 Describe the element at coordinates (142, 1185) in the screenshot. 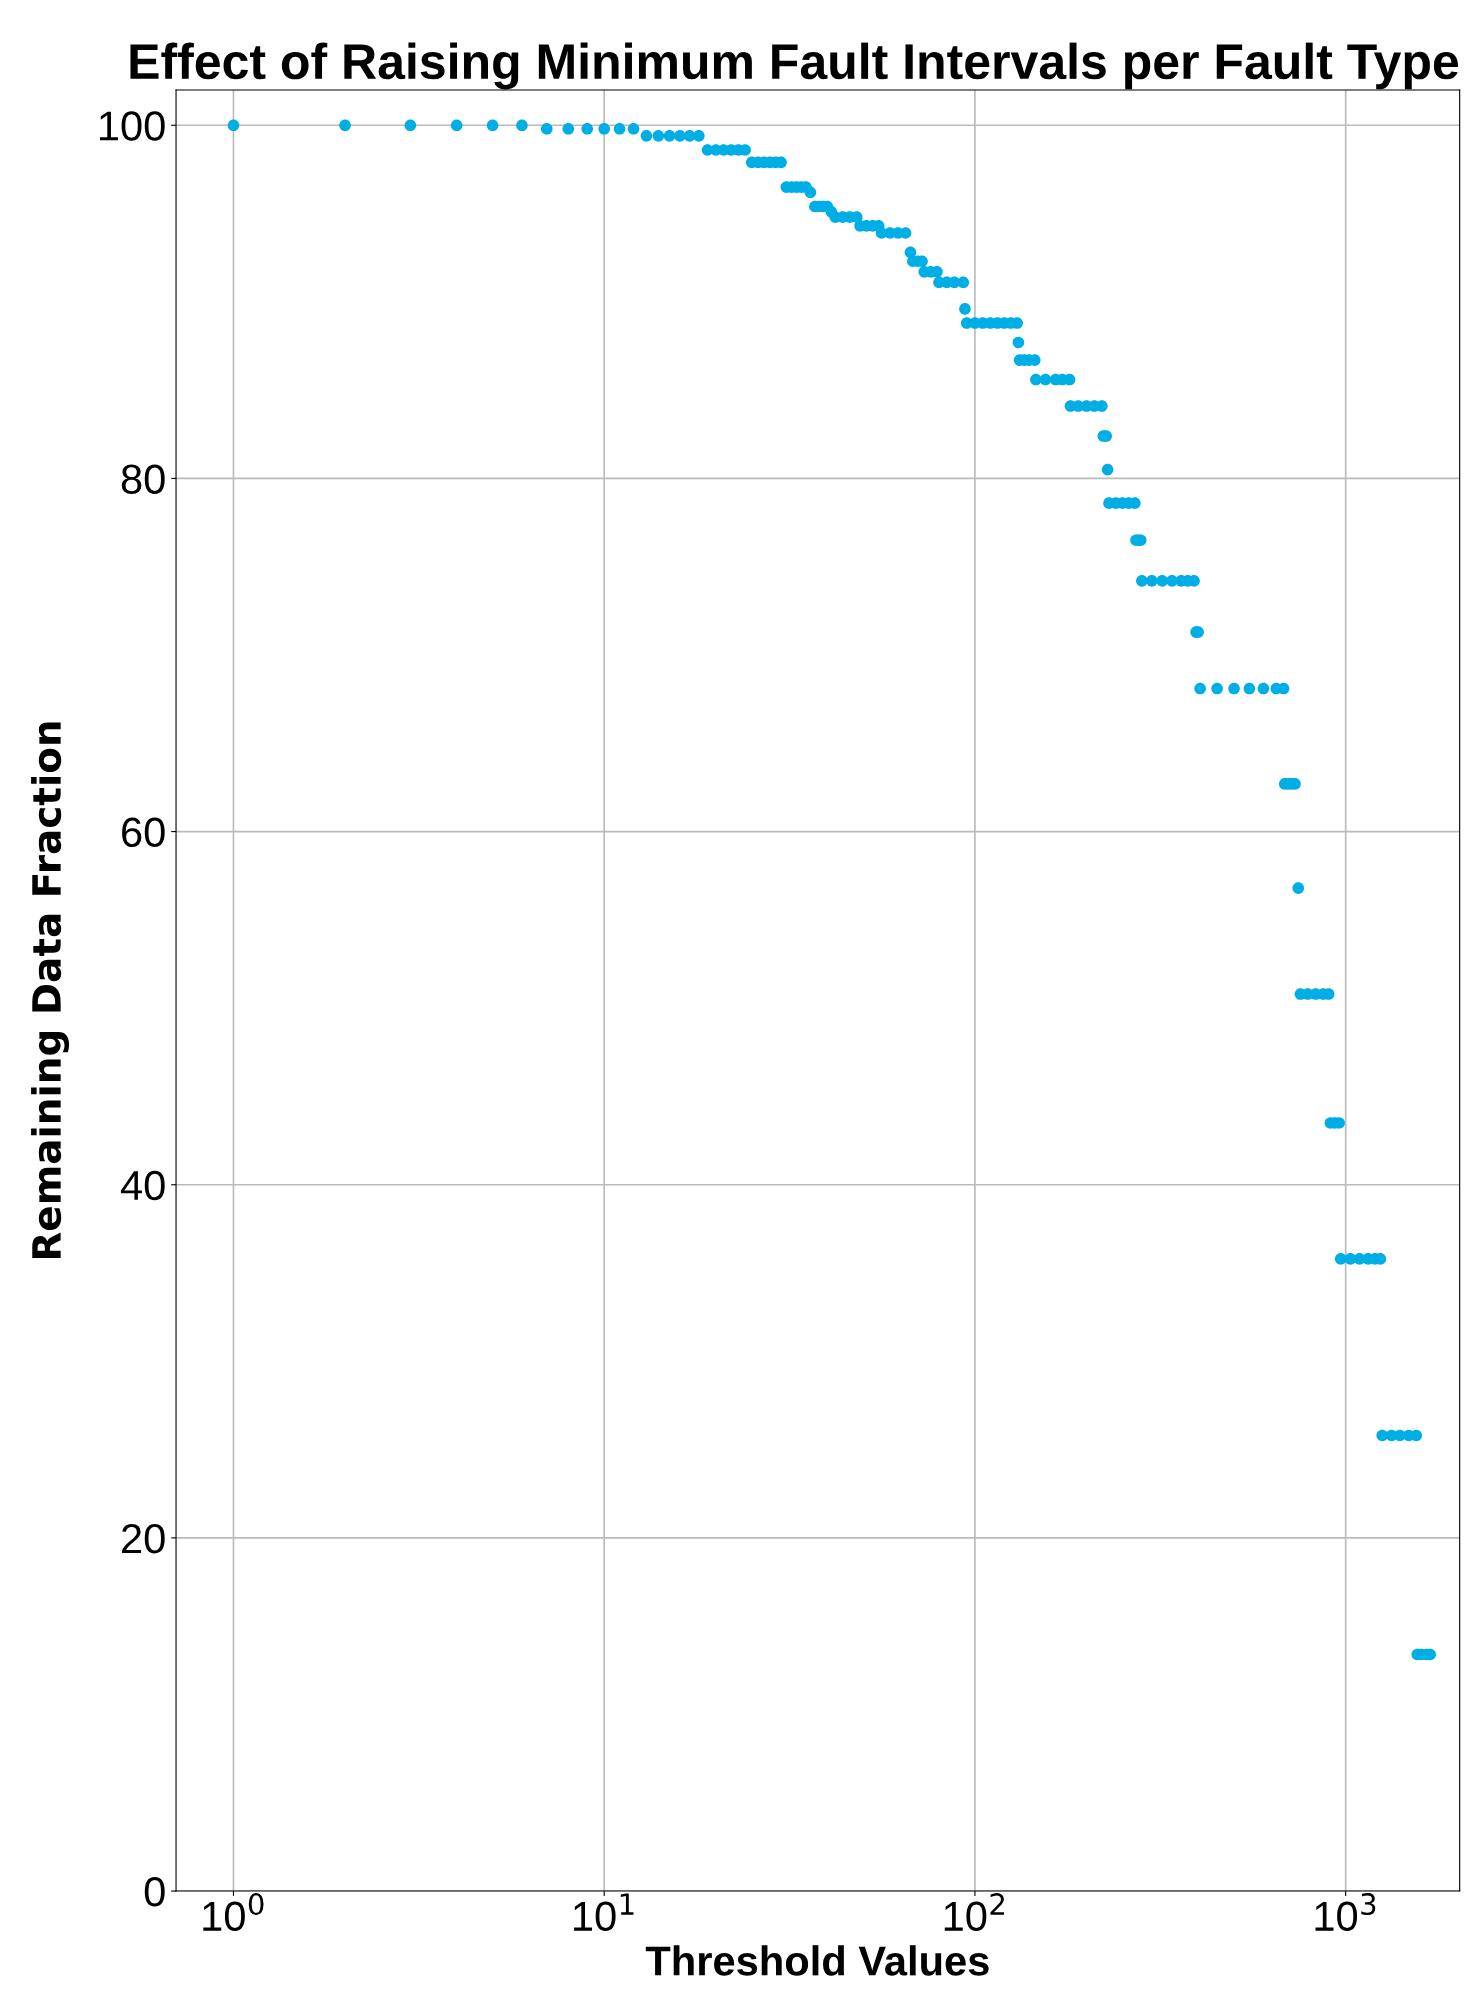

I see `y-tick-label: 40` at that location.